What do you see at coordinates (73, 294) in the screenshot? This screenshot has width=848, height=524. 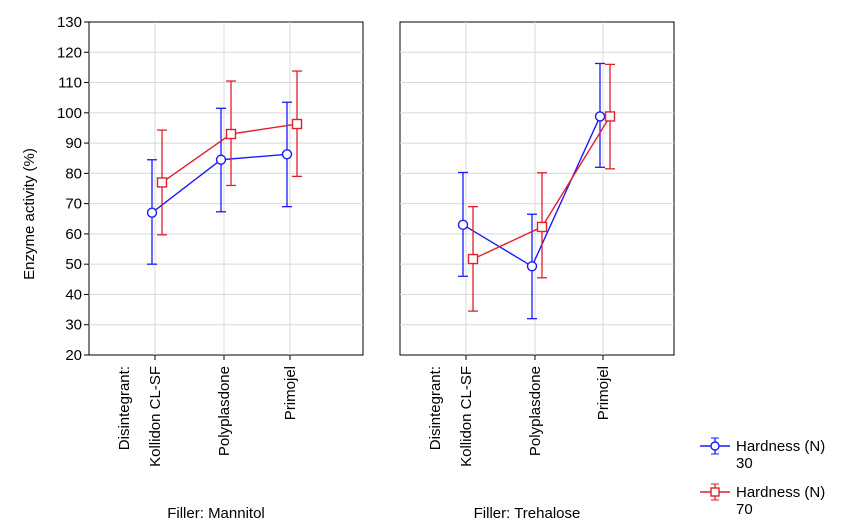 I see `y-tick-label: 40` at bounding box center [73, 294].